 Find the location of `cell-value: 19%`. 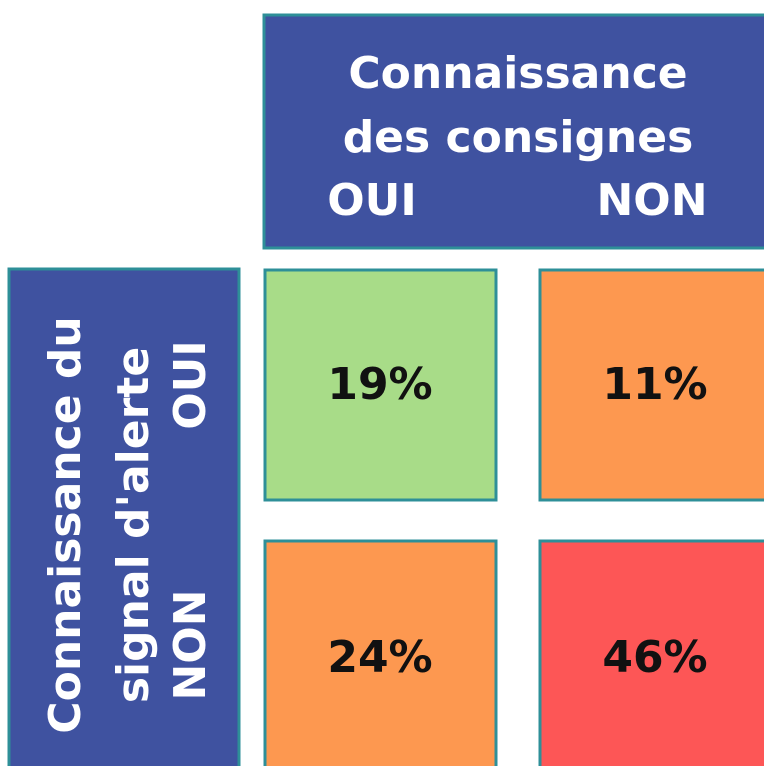

cell-value: 19% is located at coordinates (379, 384).